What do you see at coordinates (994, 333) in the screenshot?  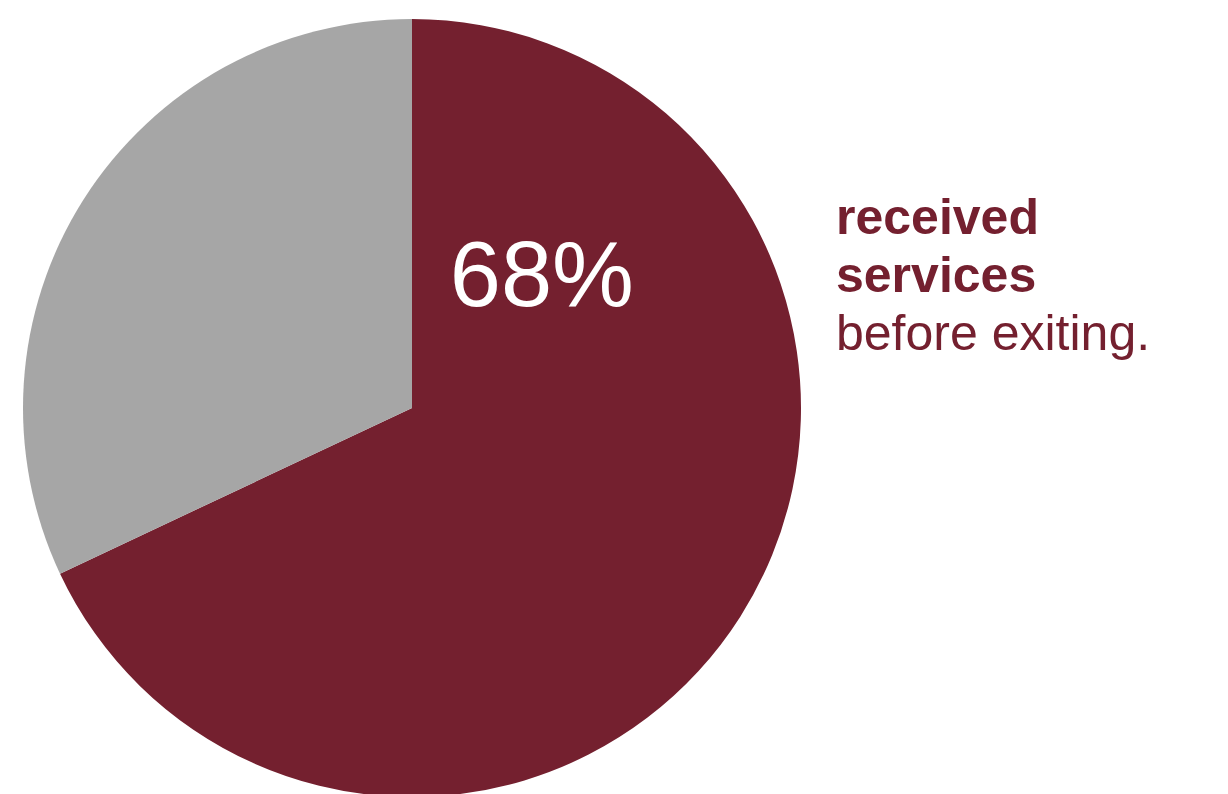 I see `text: before exiting.` at bounding box center [994, 333].